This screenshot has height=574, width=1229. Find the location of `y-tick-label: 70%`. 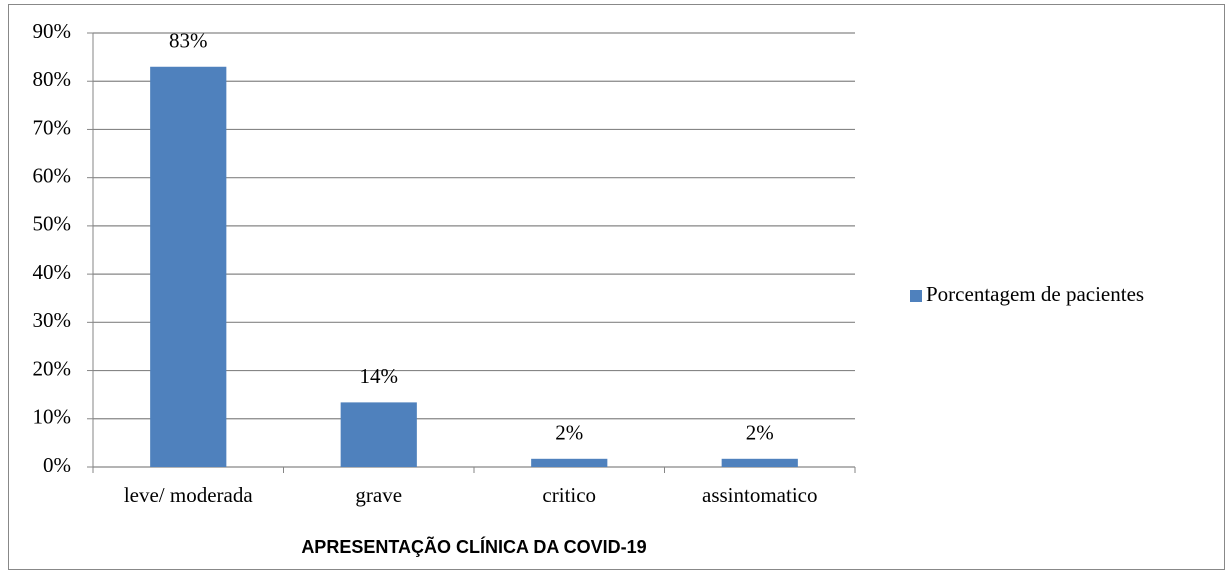

y-tick-label: 70% is located at coordinates (52, 127).